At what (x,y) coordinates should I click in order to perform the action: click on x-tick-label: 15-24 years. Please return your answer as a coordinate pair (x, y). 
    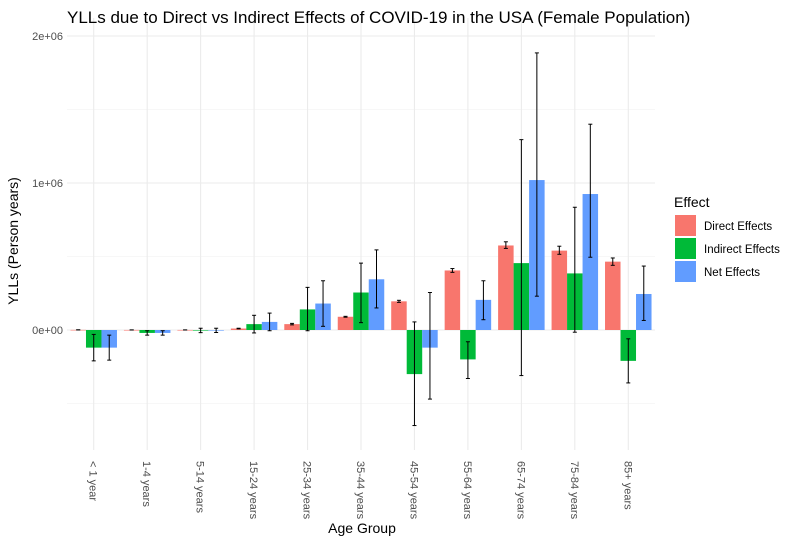
    Looking at the image, I should click on (253, 490).